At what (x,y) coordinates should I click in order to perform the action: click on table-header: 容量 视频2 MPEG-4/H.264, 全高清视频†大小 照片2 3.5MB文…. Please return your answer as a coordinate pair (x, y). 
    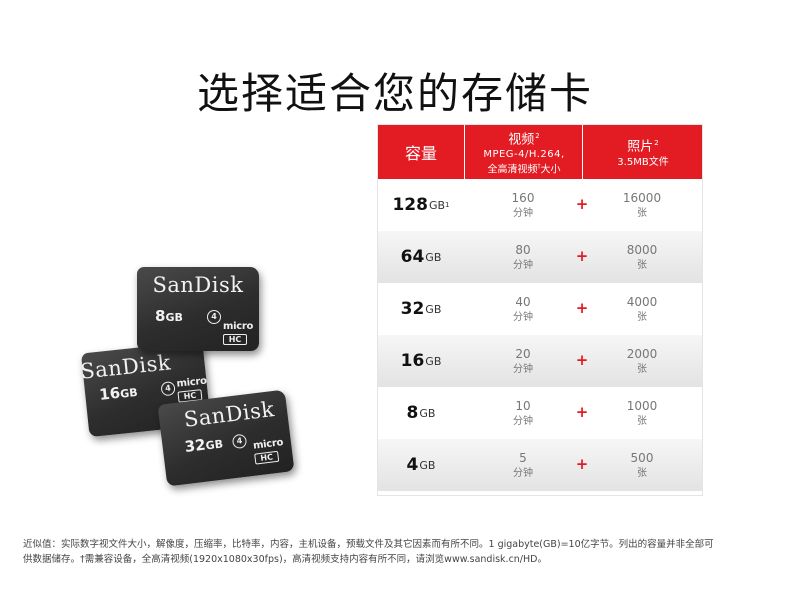
    Looking at the image, I should click on (540, 152).